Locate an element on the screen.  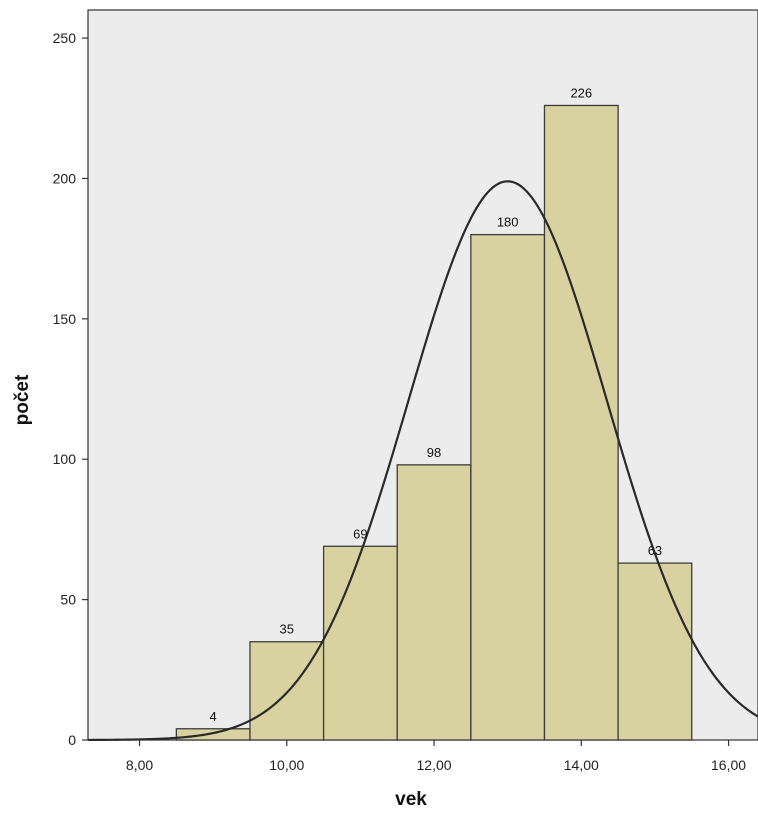
bar-value-label: 4 is located at coordinates (213, 716).